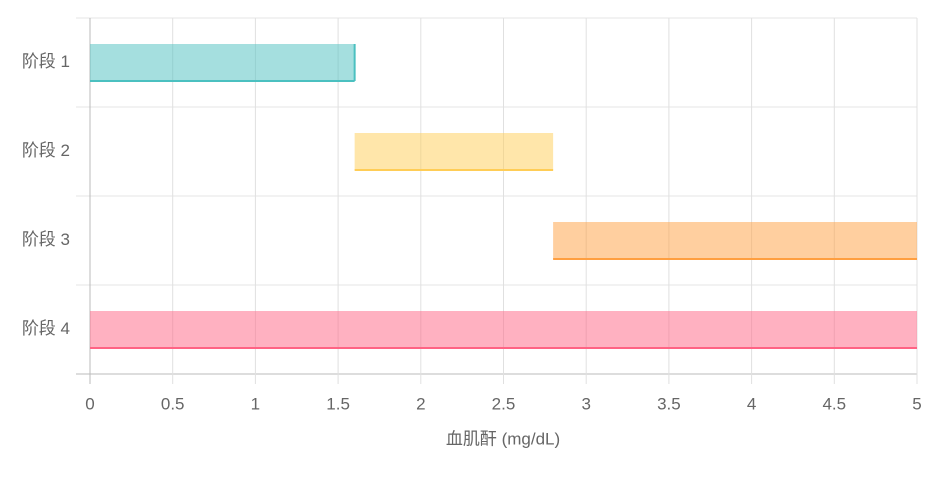 The height and width of the screenshot is (478, 929). Describe the element at coordinates (420, 403) in the screenshot. I see `x-tick-label: 2` at that location.